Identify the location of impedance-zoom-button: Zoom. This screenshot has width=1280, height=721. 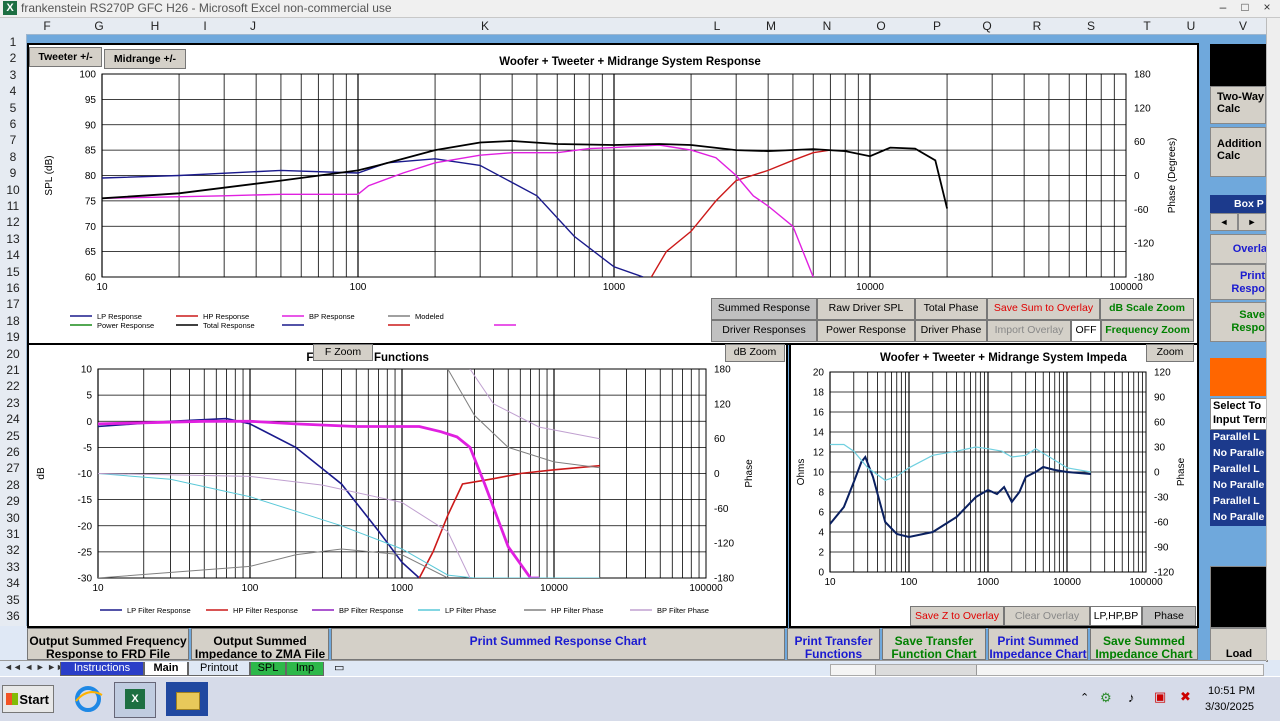
(1170, 353).